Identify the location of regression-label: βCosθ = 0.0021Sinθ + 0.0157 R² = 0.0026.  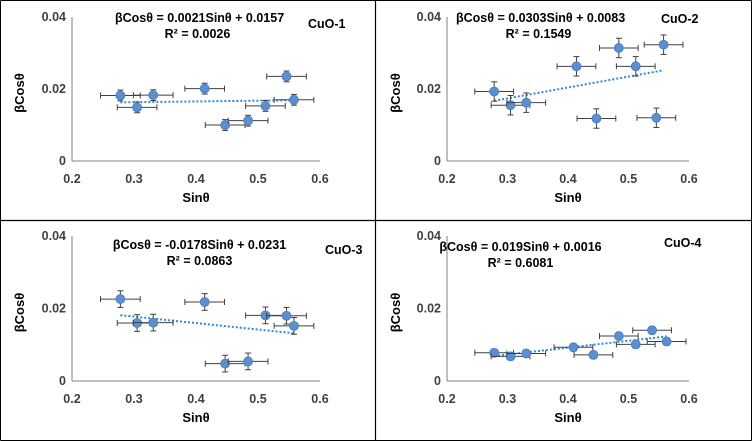
(200, 26).